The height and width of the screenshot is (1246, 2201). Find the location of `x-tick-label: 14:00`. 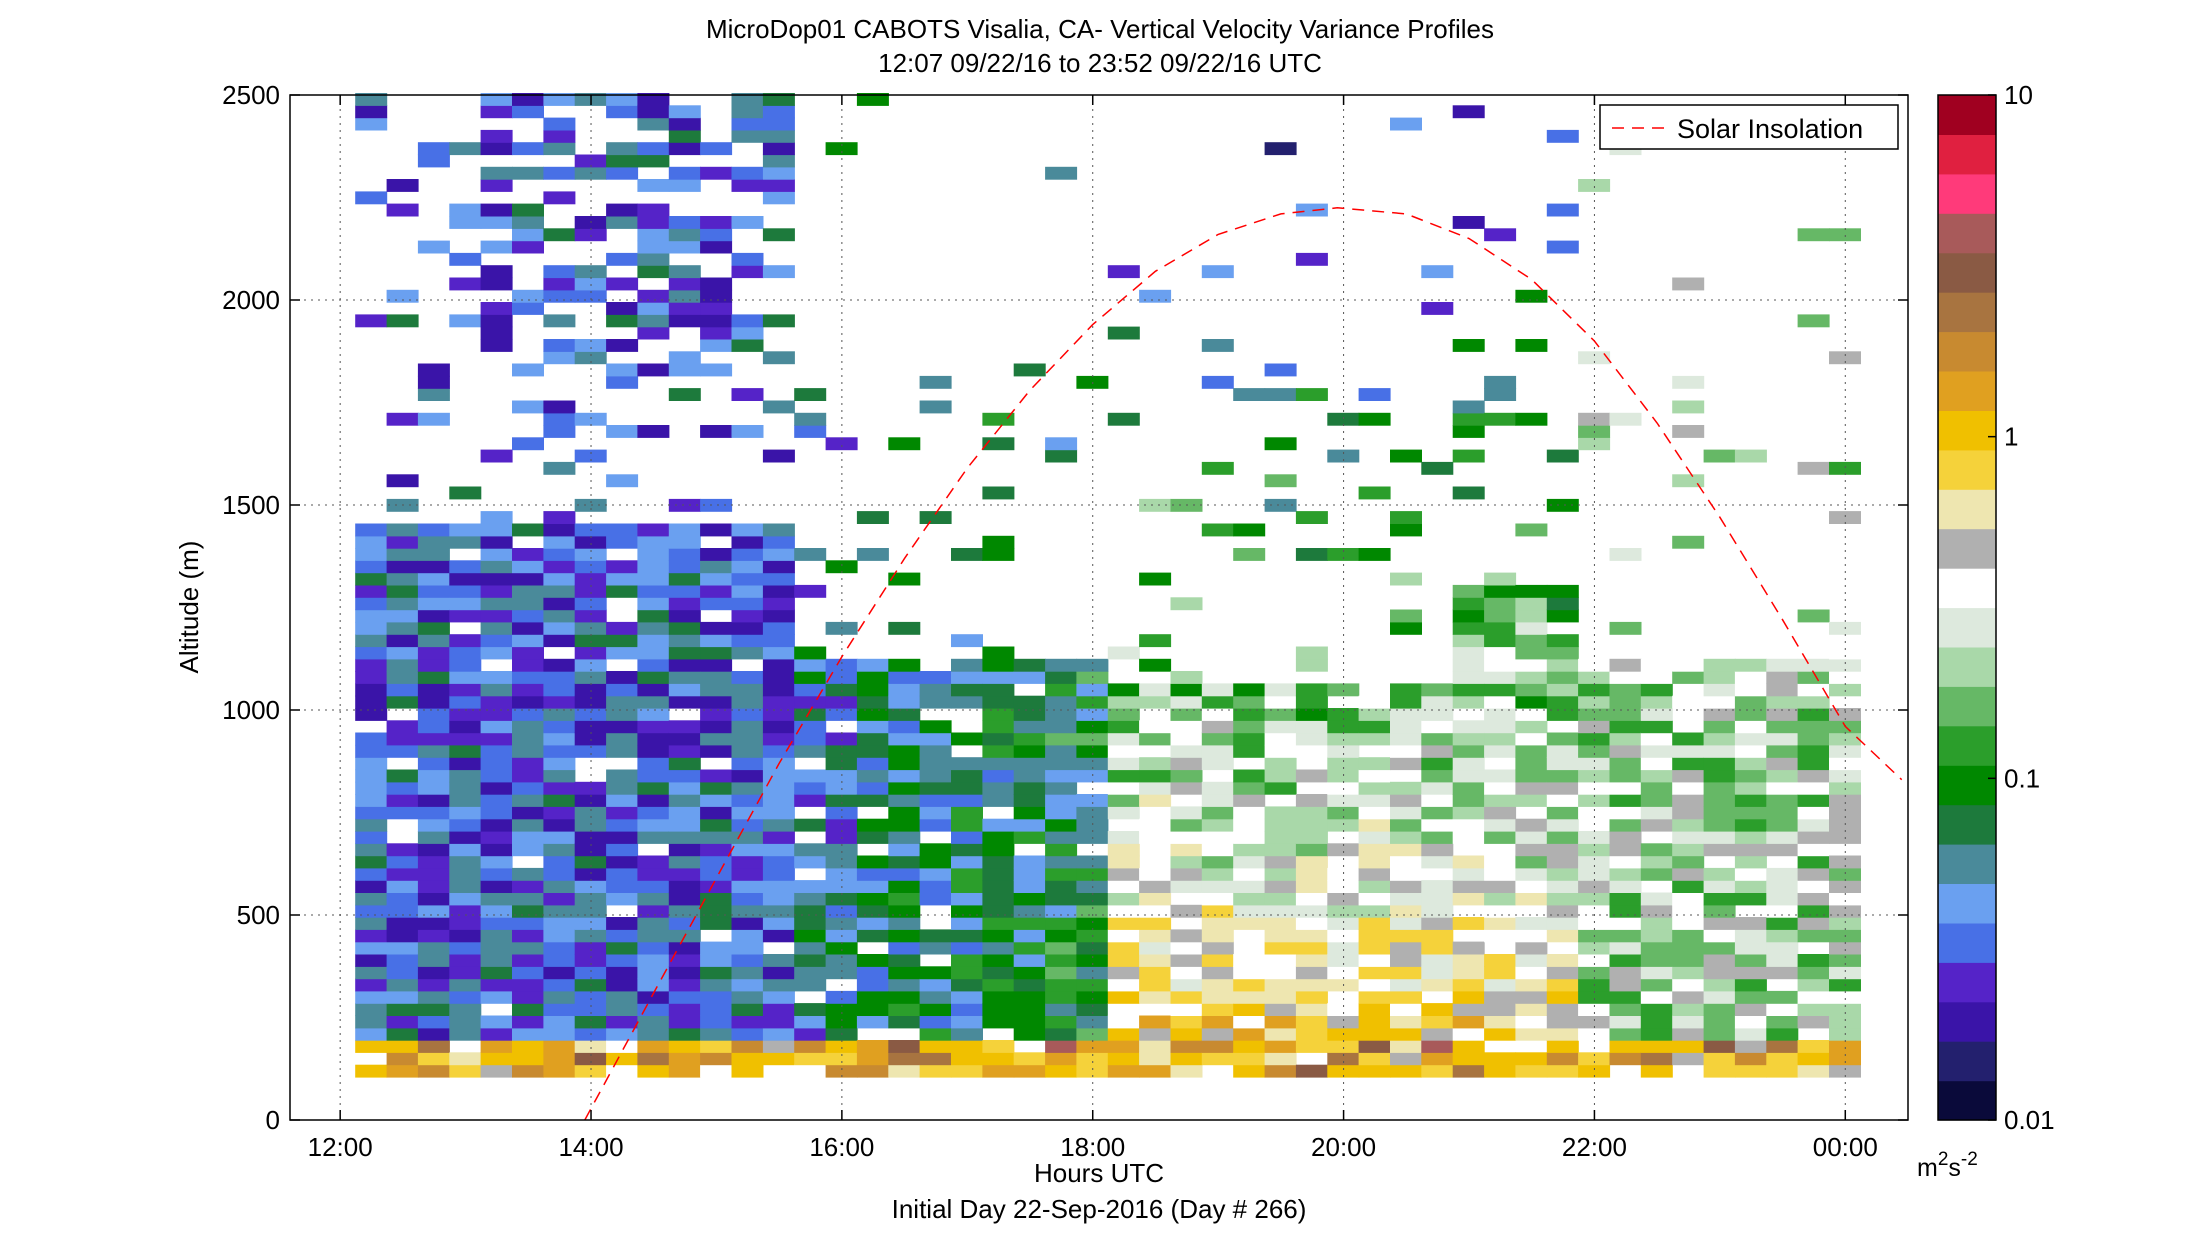

x-tick-label: 14:00 is located at coordinates (590, 1147).